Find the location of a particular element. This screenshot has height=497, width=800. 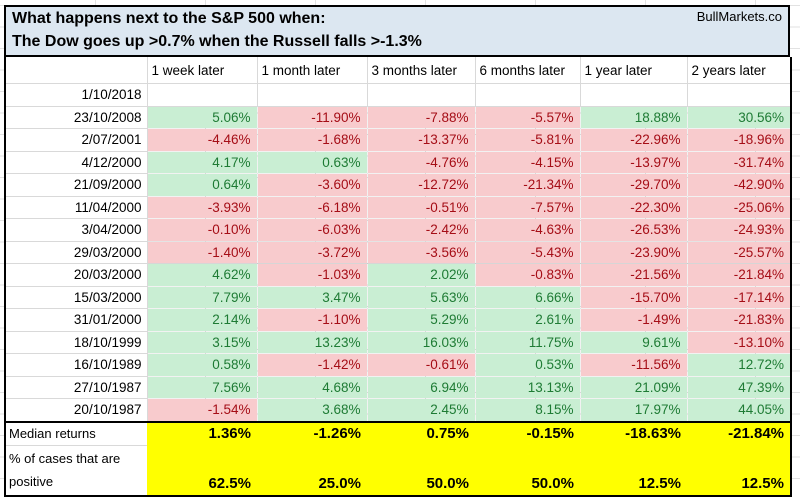

return-cell: -4.63% is located at coordinates (528, 230).